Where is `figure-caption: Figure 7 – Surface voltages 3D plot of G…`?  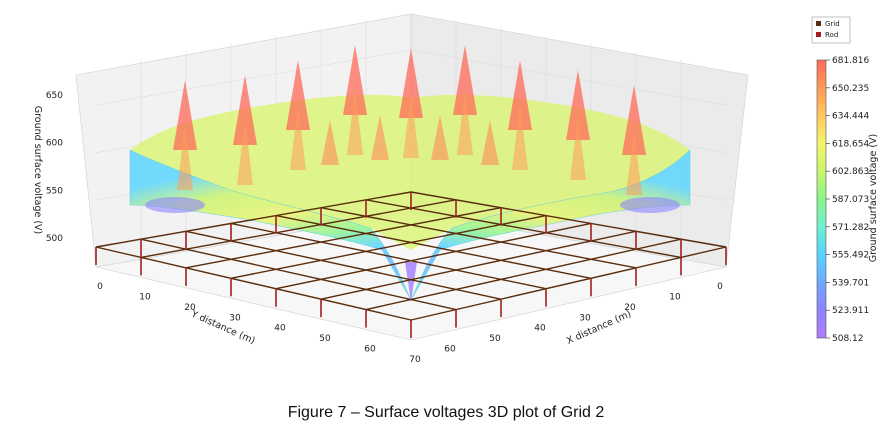
figure-caption: Figure 7 – Surface voltages 3D plot of G… is located at coordinates (446, 412).